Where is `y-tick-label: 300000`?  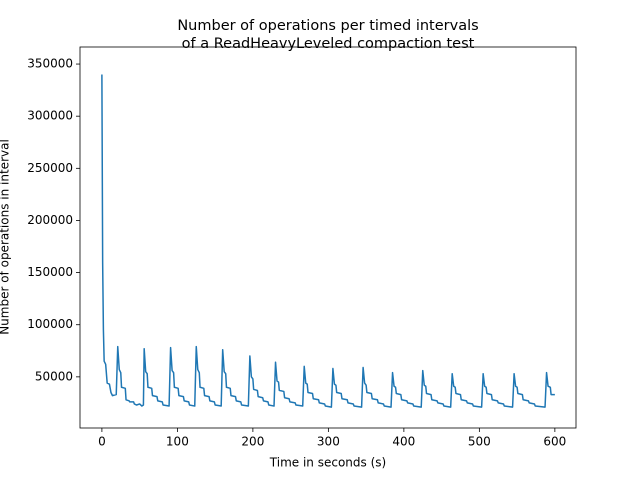 y-tick-label: 300000 is located at coordinates (50, 116).